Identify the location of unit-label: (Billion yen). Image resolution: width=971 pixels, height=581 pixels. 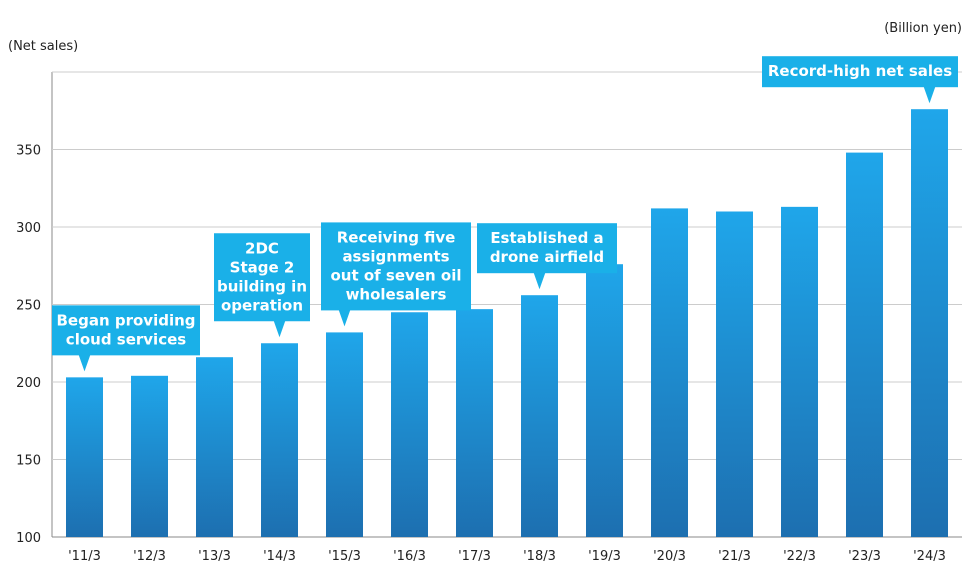
(923, 28).